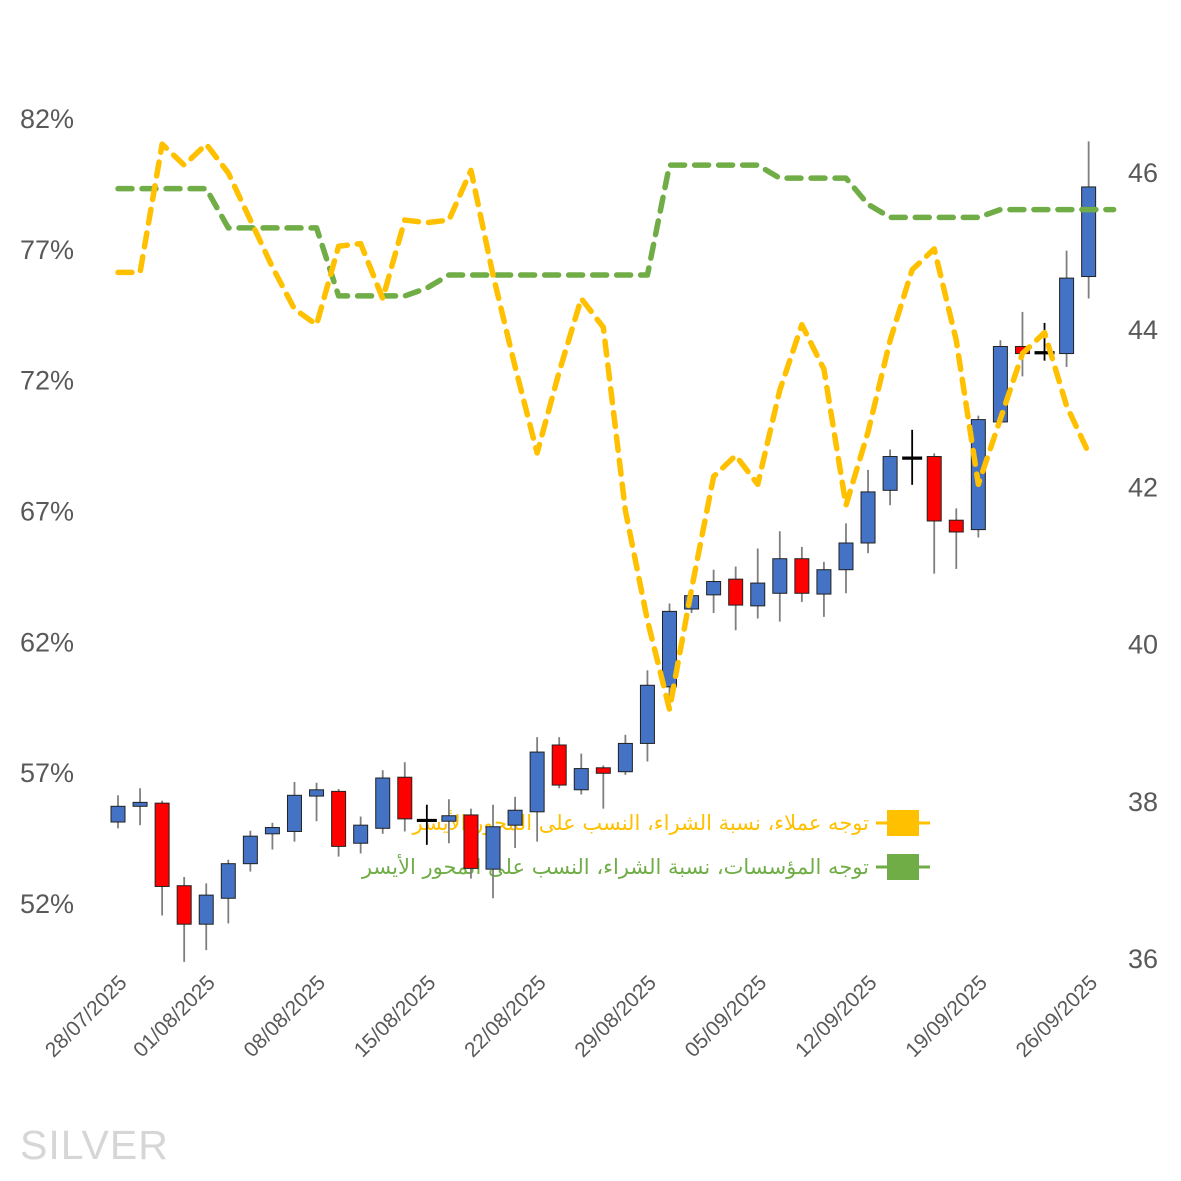 The image size is (1181, 1181). Describe the element at coordinates (726, 1016) in the screenshot. I see `x-axis-date-label: 05/09/2025` at that location.